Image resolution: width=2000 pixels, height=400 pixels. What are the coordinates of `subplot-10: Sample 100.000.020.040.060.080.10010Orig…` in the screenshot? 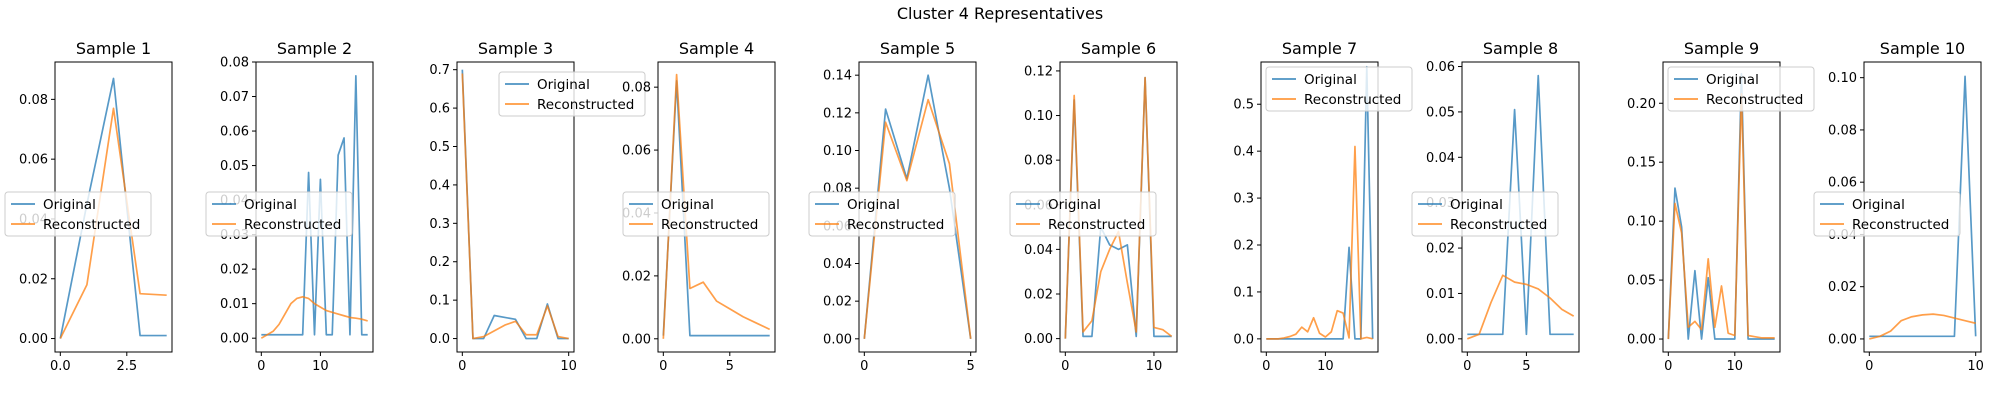 It's located at (1898, 206).